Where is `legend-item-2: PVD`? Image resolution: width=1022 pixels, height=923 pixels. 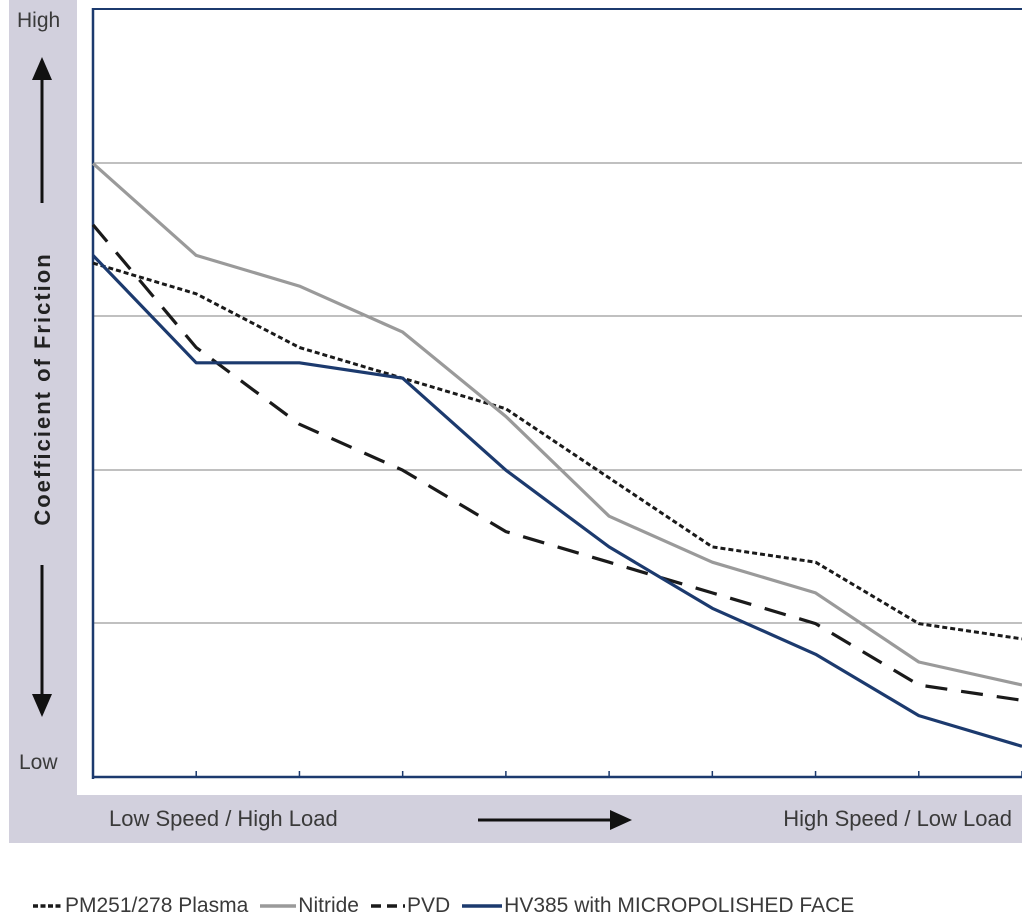 legend-item-2: PVD is located at coordinates (410, 906).